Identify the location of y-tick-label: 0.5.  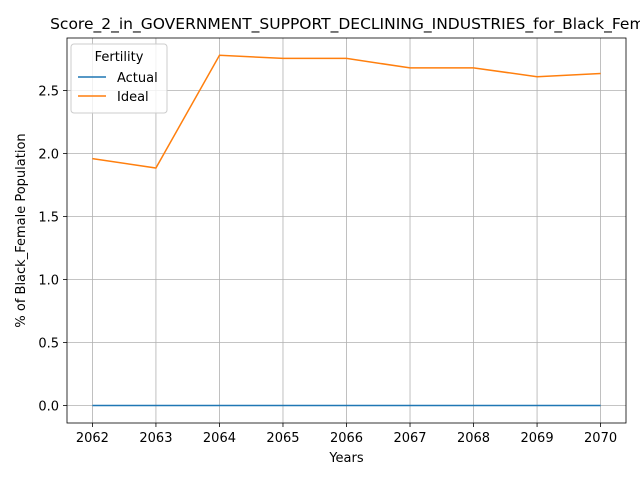
(48, 343).